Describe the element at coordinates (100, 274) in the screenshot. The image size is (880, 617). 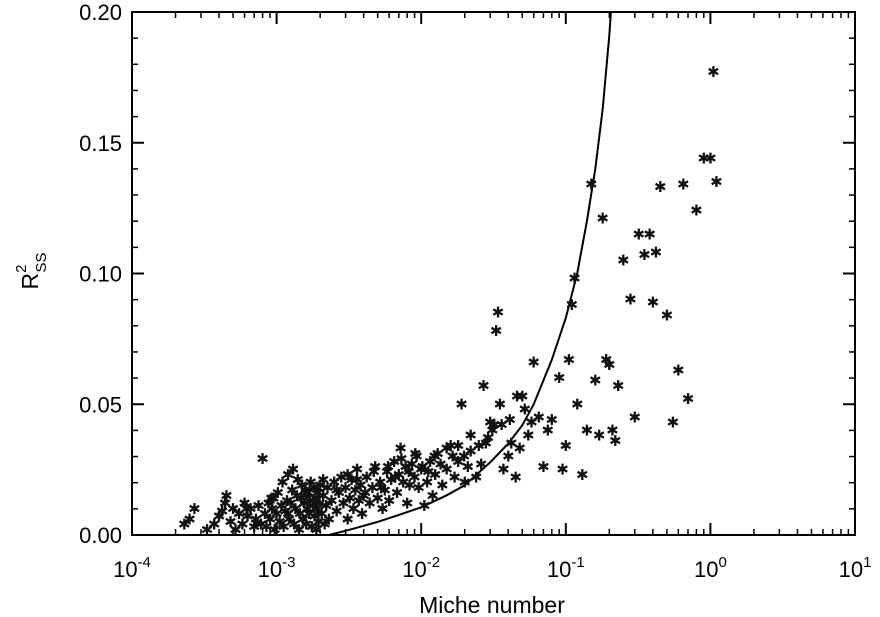
I see `y-tick-label: 0.10` at that location.